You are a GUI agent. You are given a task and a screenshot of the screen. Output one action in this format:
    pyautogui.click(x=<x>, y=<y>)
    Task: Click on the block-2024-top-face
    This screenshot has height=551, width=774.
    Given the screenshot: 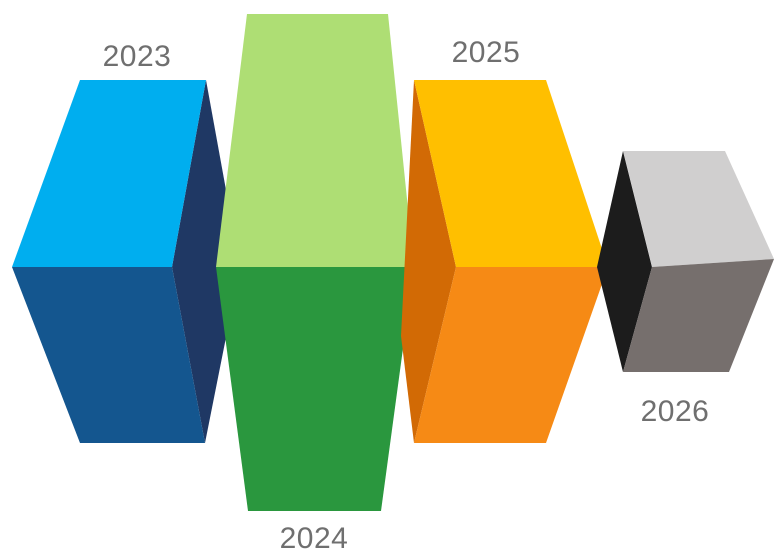 What is the action you would take?
    pyautogui.click(x=315, y=140)
    